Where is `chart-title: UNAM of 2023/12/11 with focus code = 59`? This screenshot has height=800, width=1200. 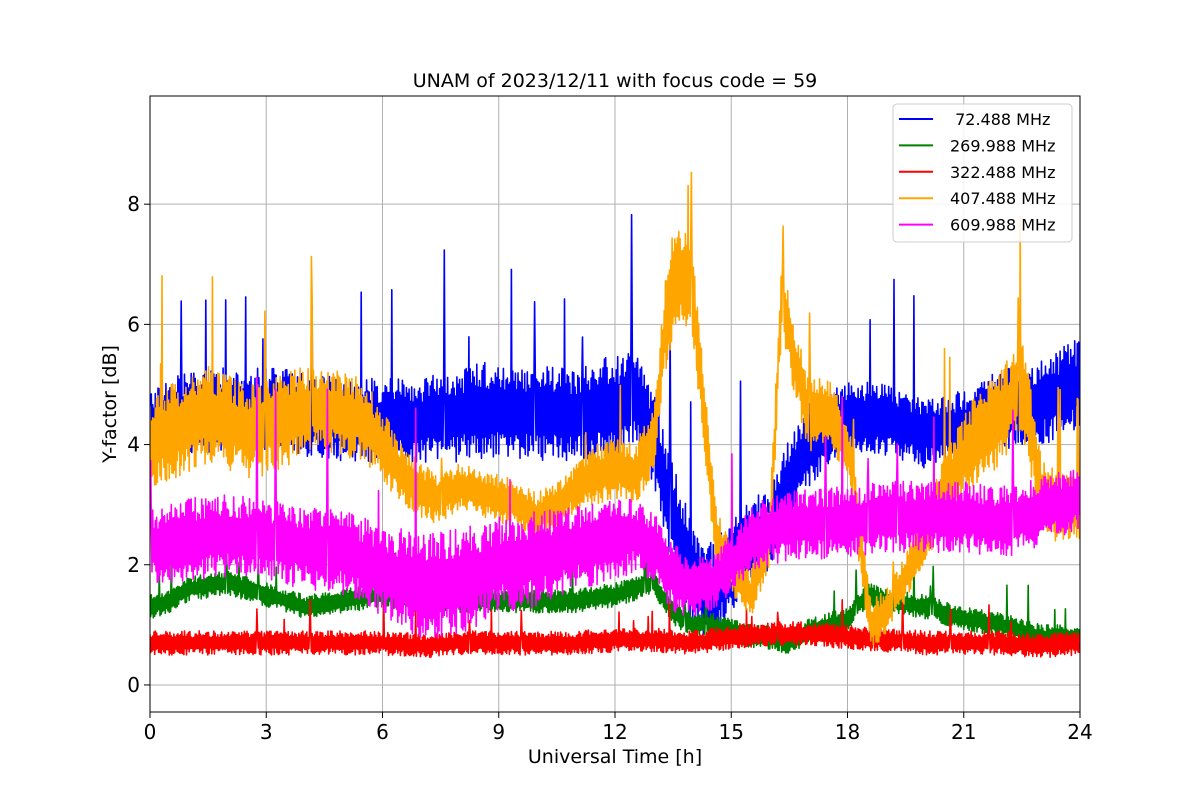
chart-title: UNAM of 2023/12/11 with focus code = 59 is located at coordinates (615, 81).